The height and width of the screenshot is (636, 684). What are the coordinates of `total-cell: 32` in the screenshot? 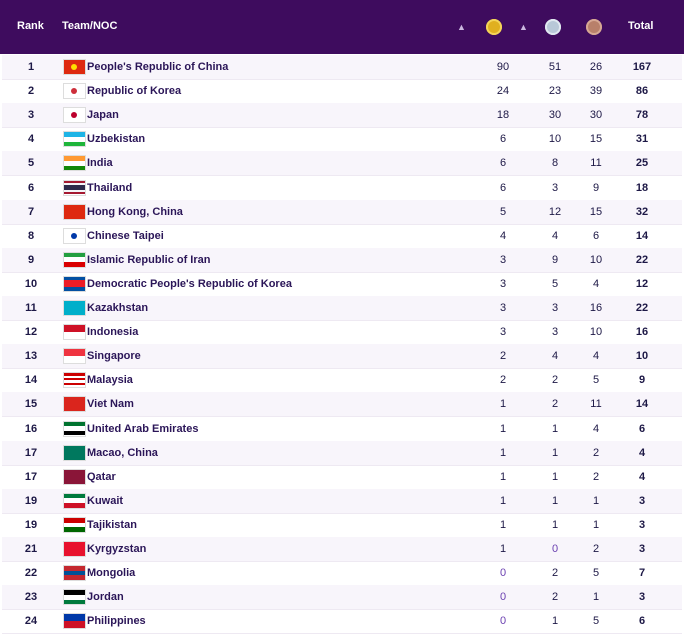 It's located at (642, 211).